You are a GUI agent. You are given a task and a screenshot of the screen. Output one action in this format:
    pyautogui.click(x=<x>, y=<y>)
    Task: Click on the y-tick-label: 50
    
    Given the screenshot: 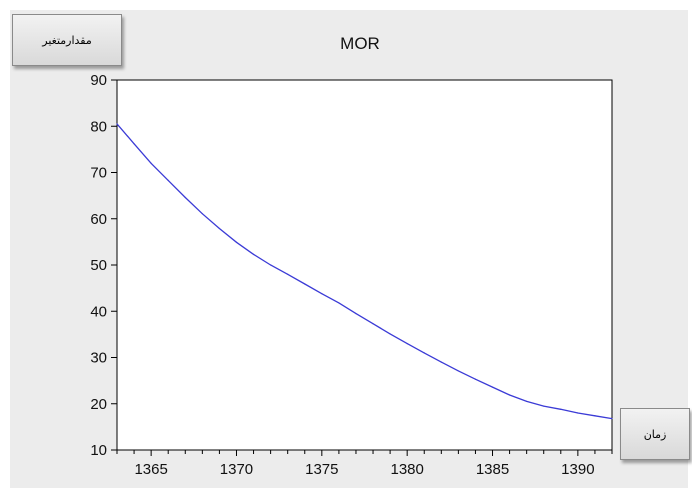 What is the action you would take?
    pyautogui.click(x=98, y=265)
    